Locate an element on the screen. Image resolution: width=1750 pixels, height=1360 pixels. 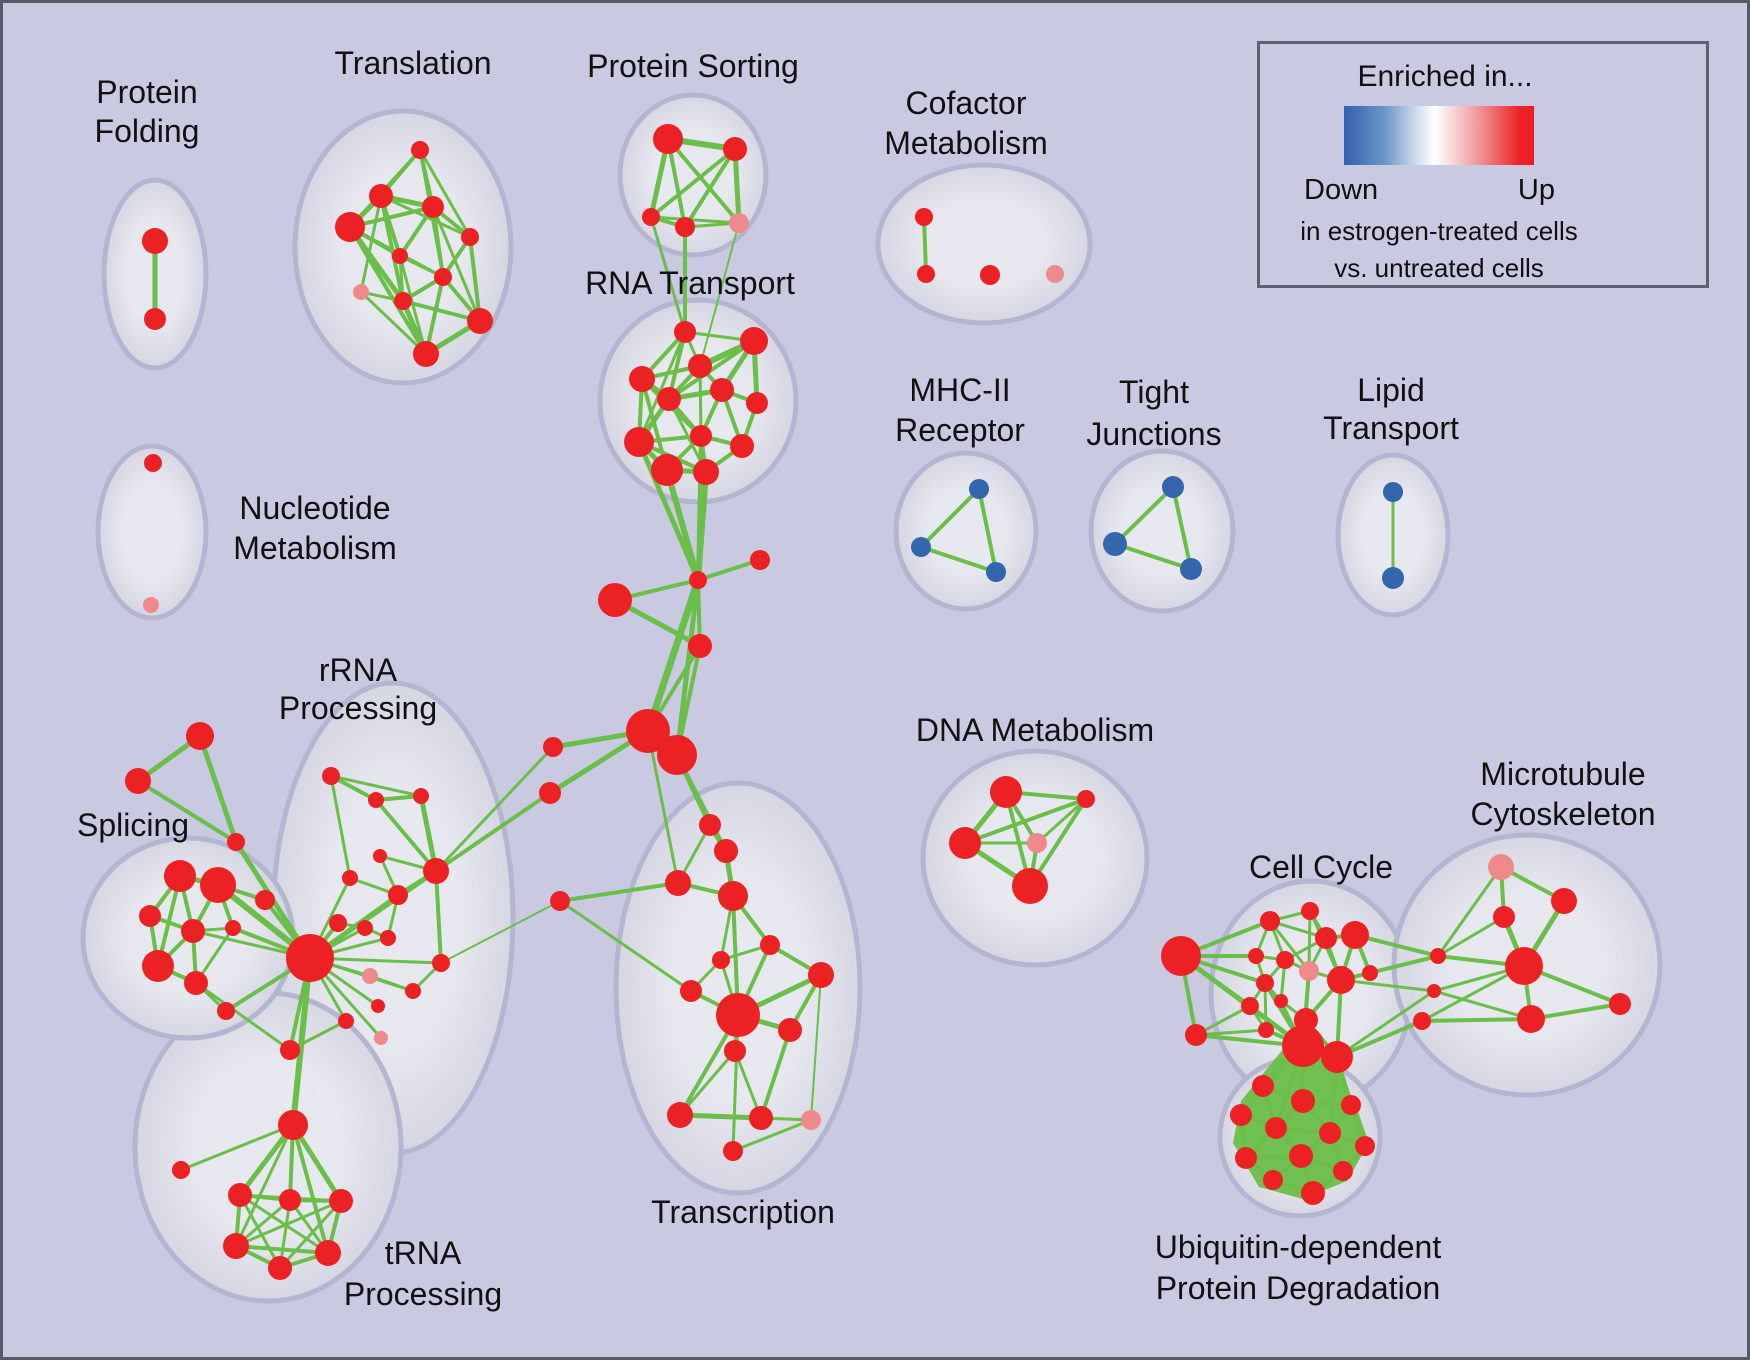
node-x11 is located at coordinates (790, 1030).